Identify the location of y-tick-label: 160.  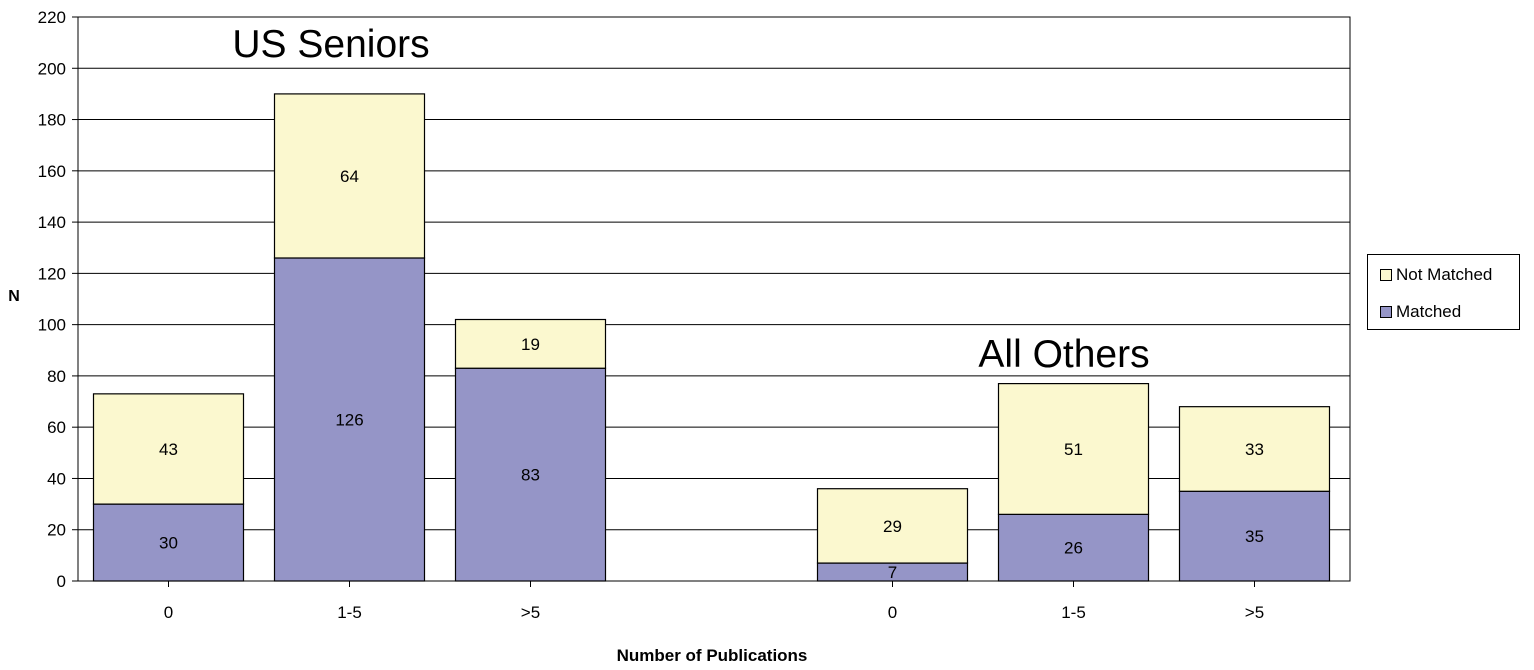
(52, 171).